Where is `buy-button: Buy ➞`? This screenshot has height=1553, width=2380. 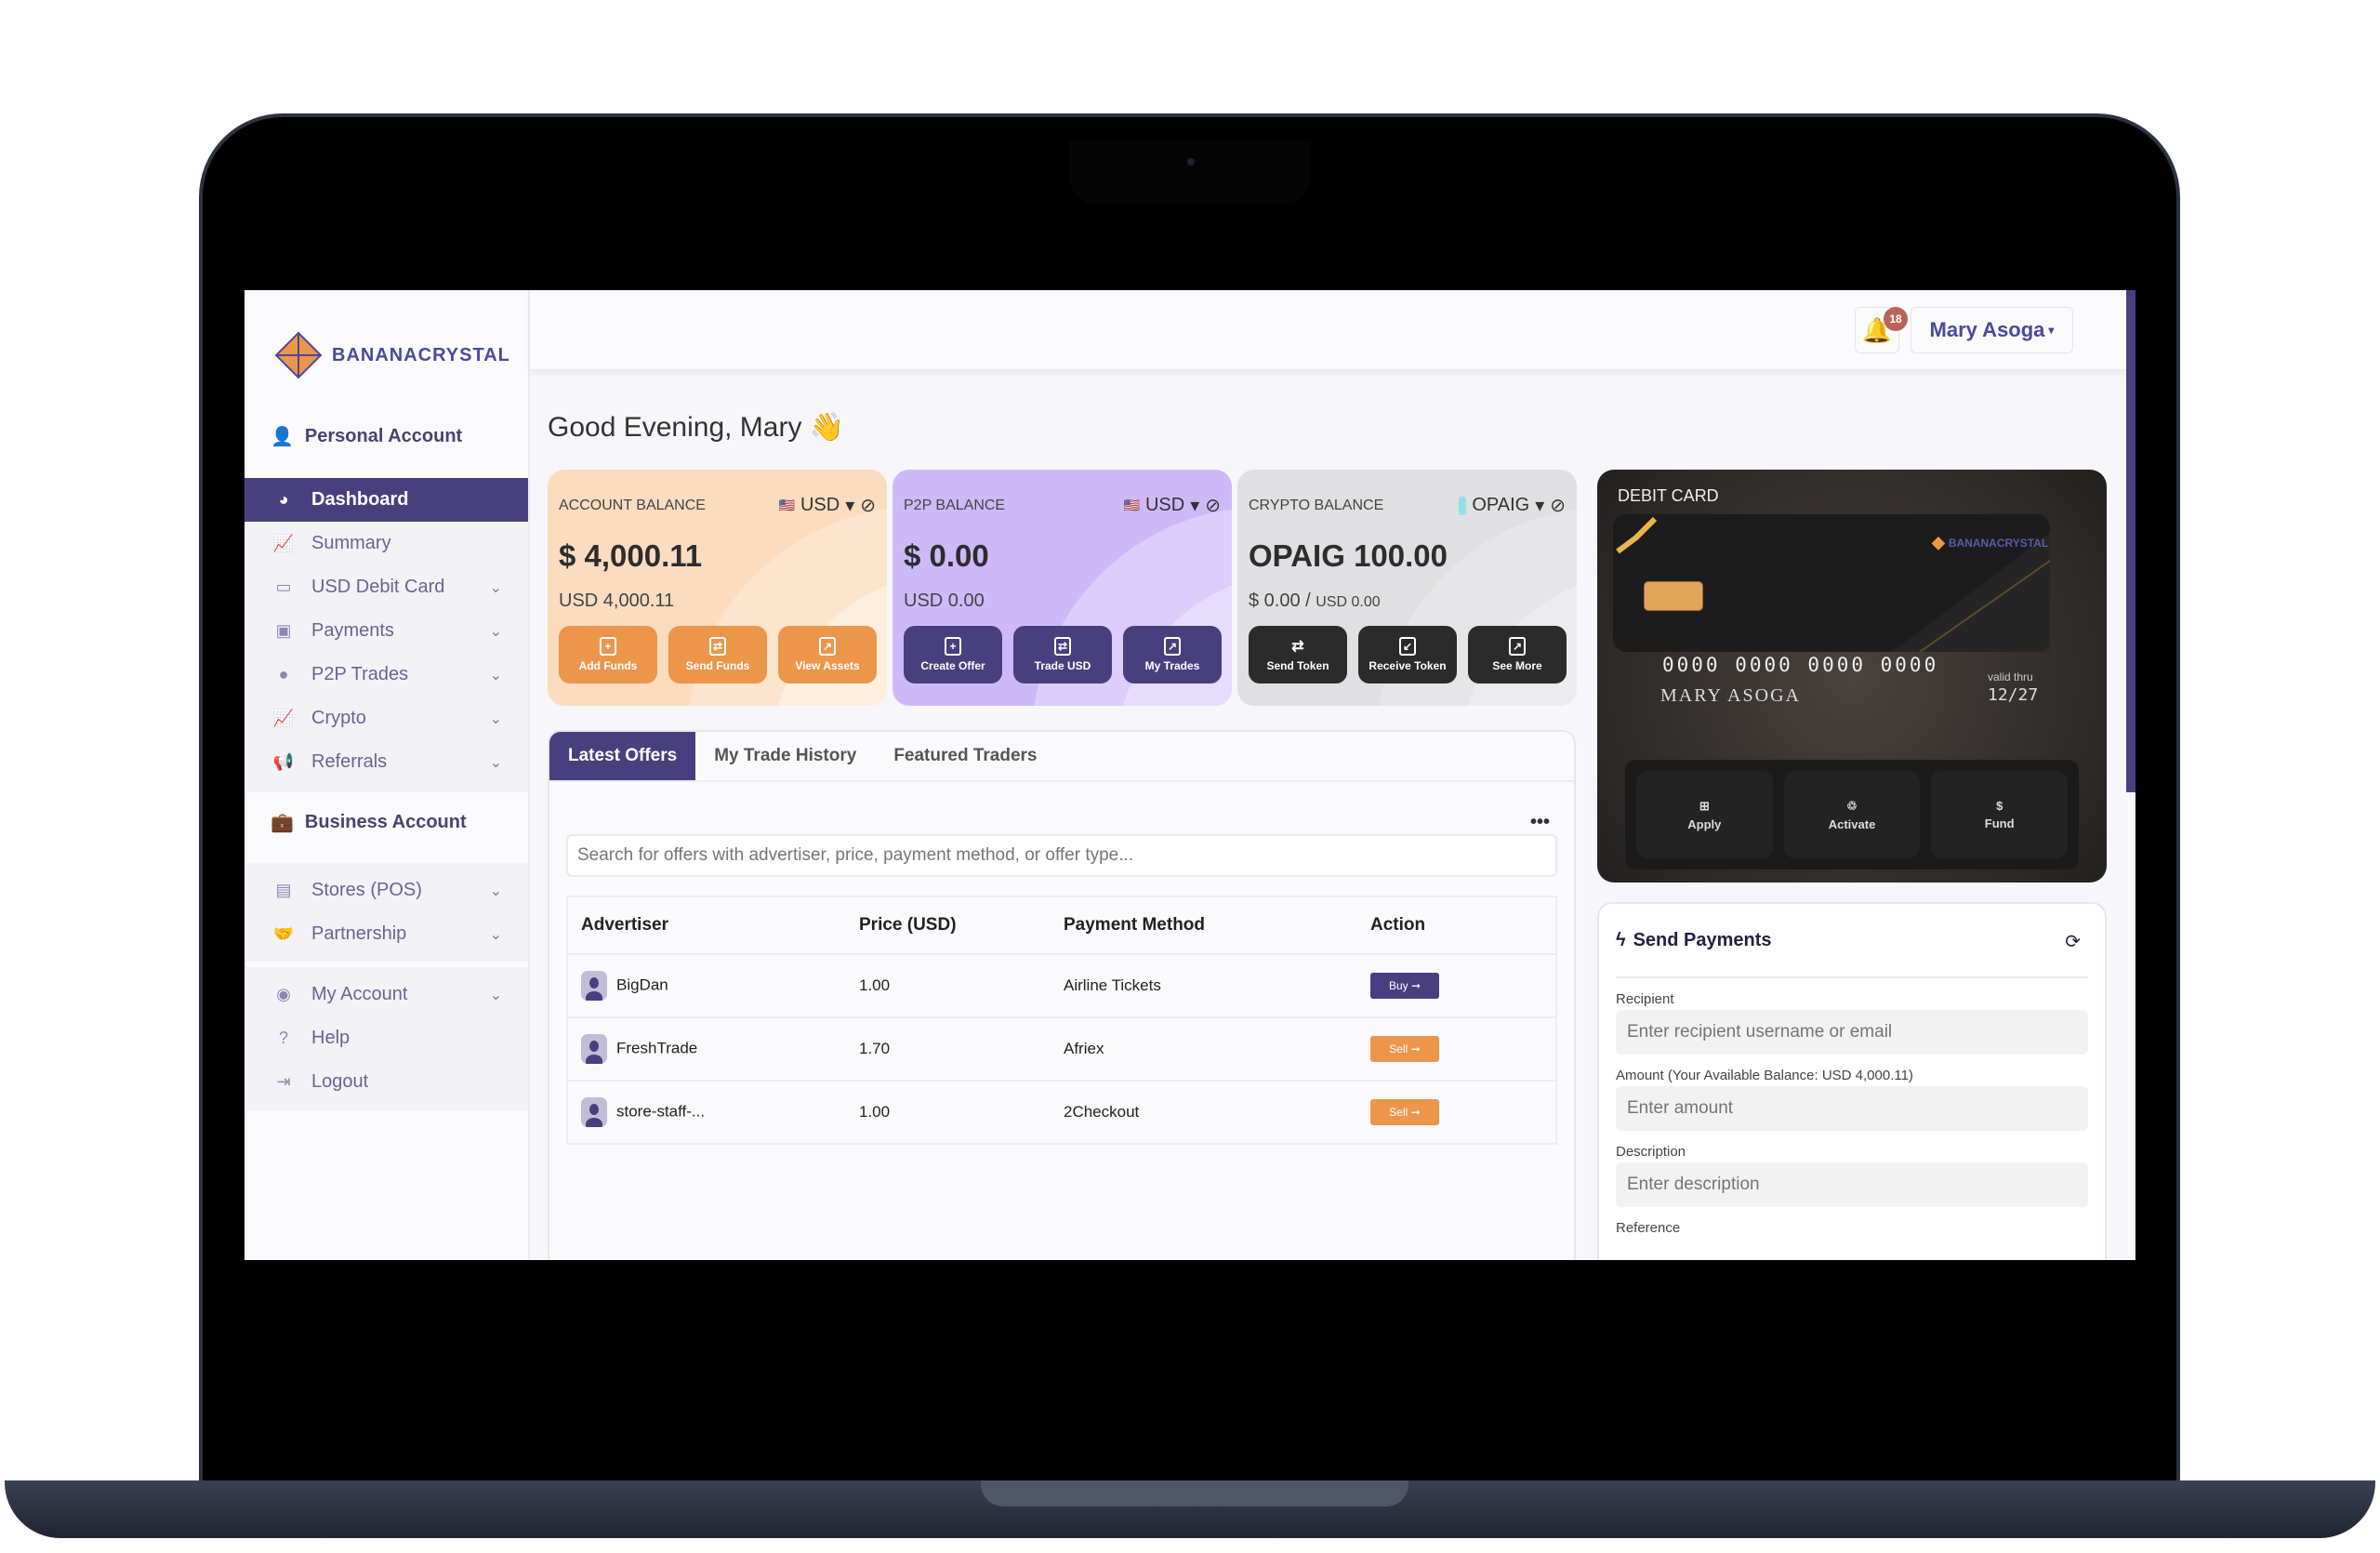
buy-button: Buy ➞ is located at coordinates (1404, 986).